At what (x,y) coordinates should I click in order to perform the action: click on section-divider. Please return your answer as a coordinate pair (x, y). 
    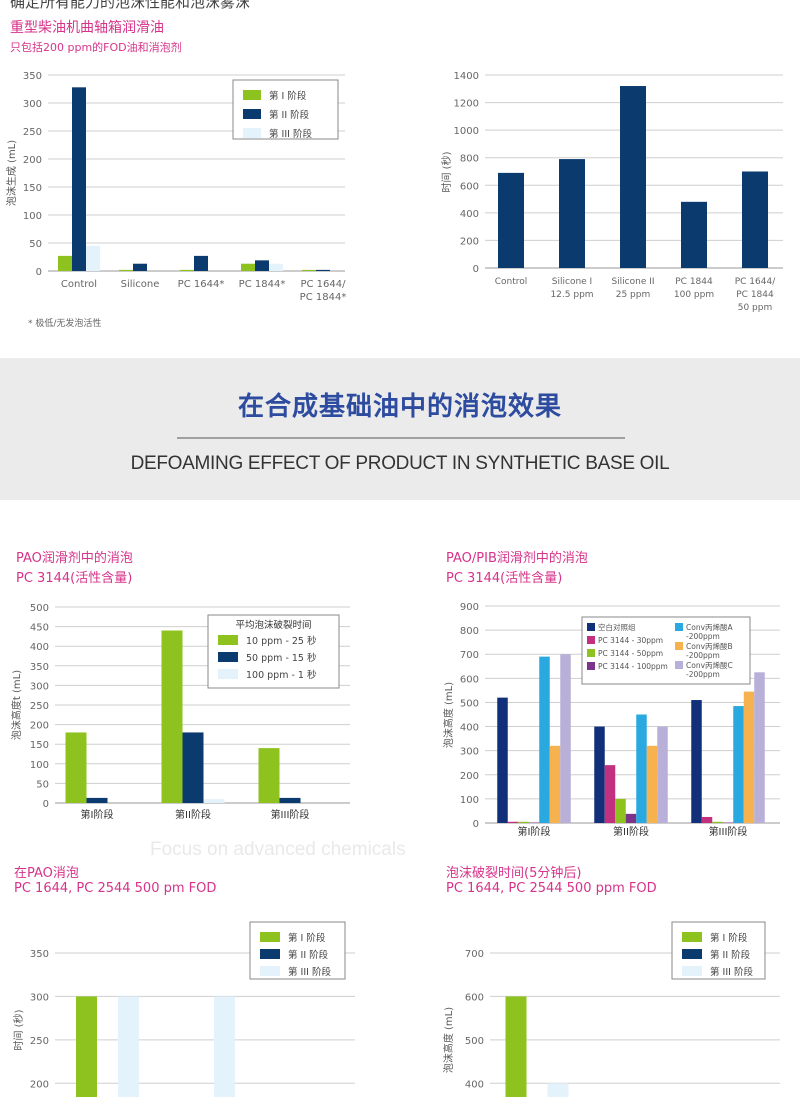
    Looking at the image, I should click on (401, 438).